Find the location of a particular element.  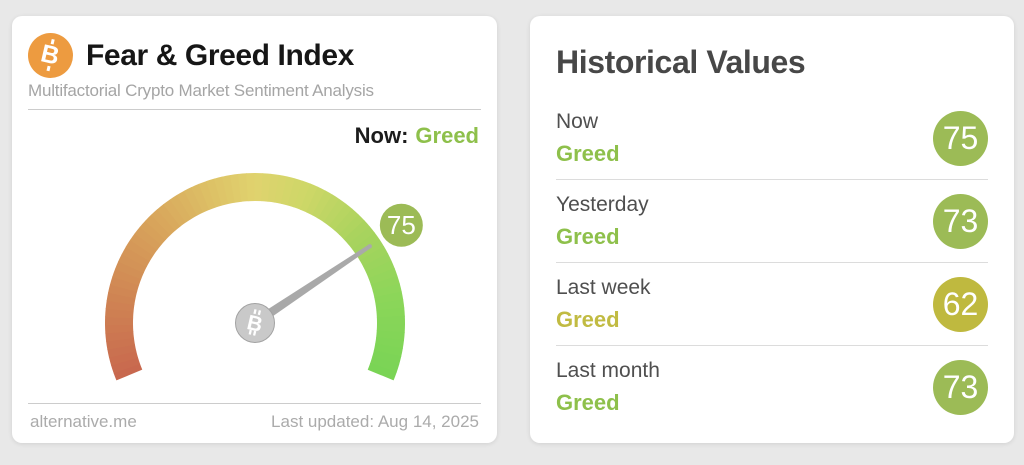

card-title: Fear & Greed Index is located at coordinates (220, 55).